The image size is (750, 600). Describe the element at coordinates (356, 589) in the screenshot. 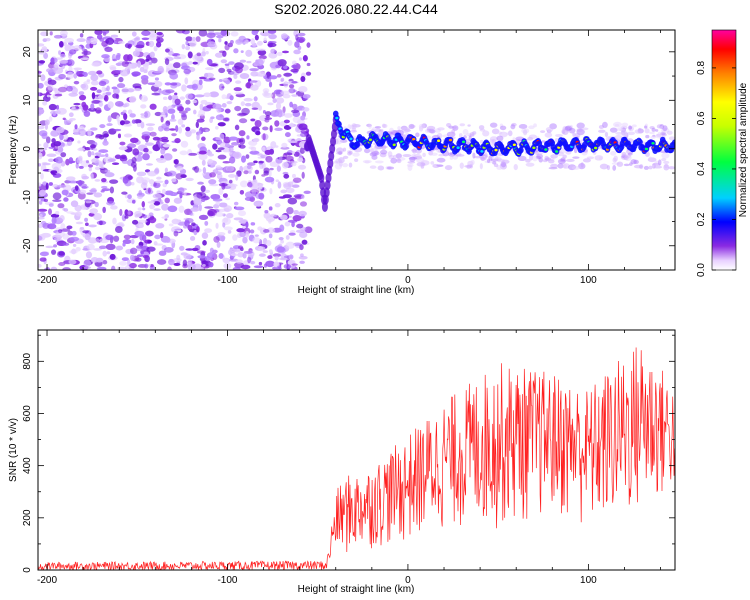

I see `snr-xlabel: Height of straight line (km)` at that location.